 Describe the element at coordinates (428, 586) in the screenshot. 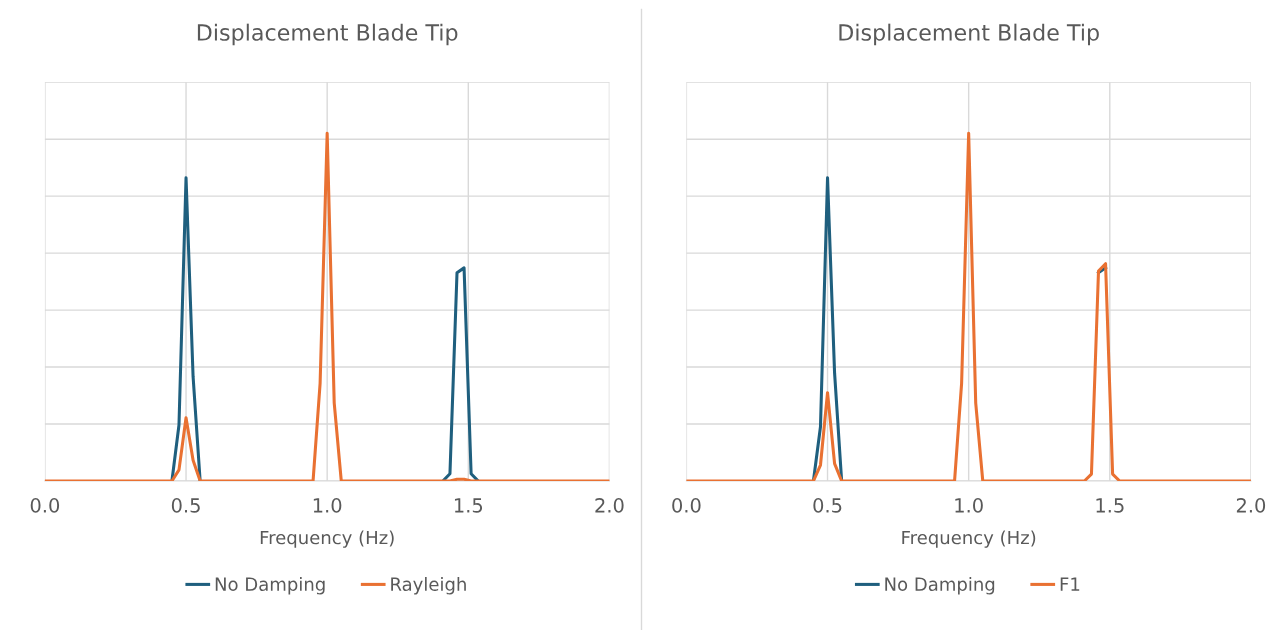

I see `legend-label: Rayleigh` at that location.